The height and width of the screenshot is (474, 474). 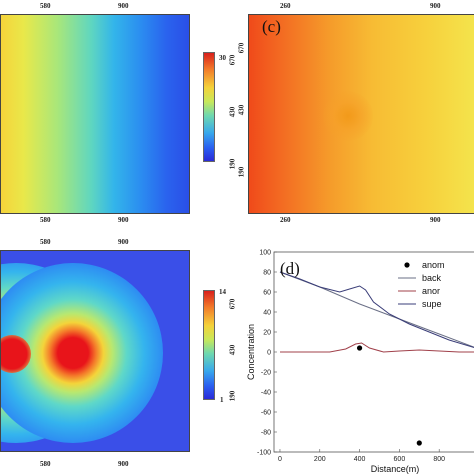 I want to click on colorbar-e, so click(x=209, y=345).